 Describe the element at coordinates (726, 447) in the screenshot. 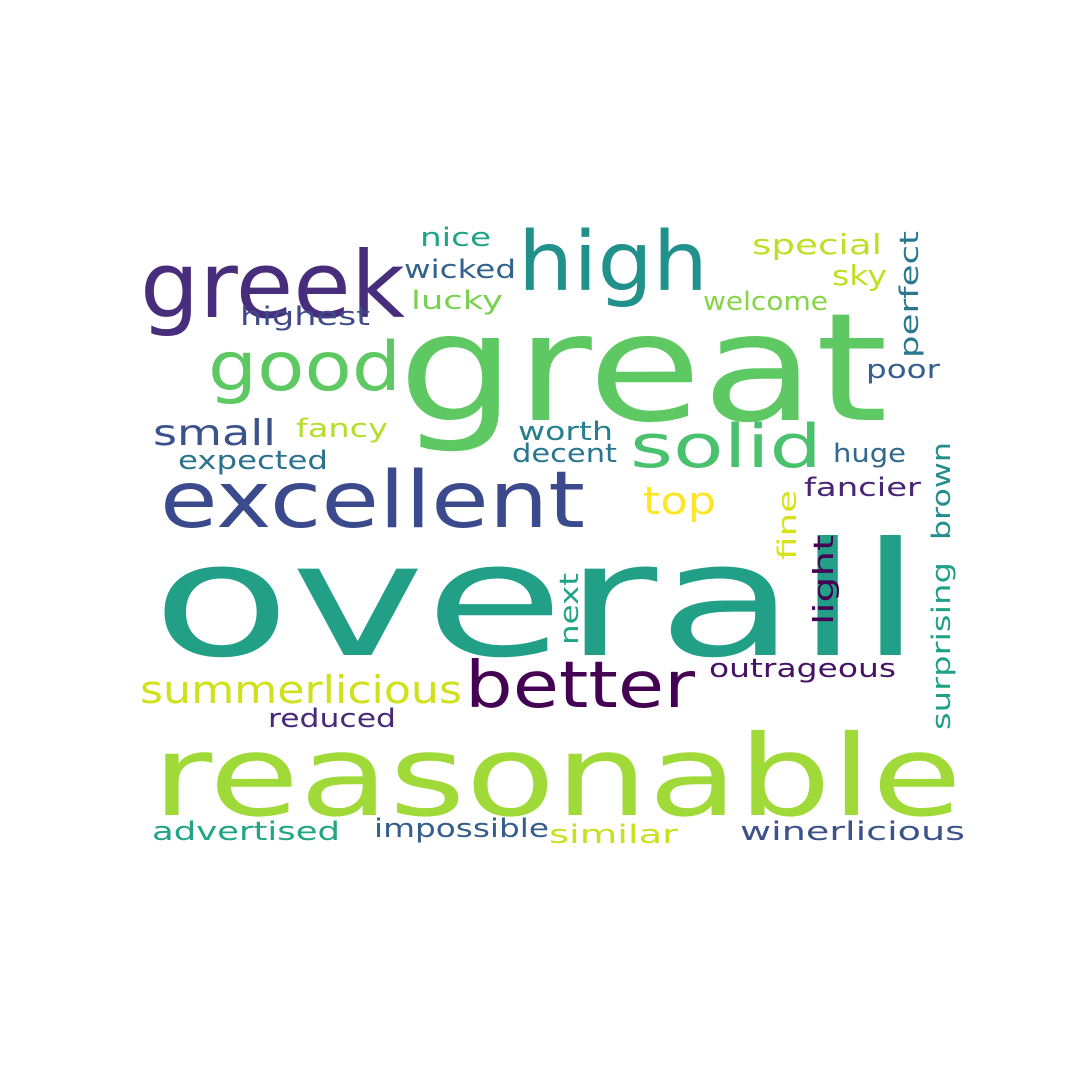

I see `word-solid: solid` at that location.